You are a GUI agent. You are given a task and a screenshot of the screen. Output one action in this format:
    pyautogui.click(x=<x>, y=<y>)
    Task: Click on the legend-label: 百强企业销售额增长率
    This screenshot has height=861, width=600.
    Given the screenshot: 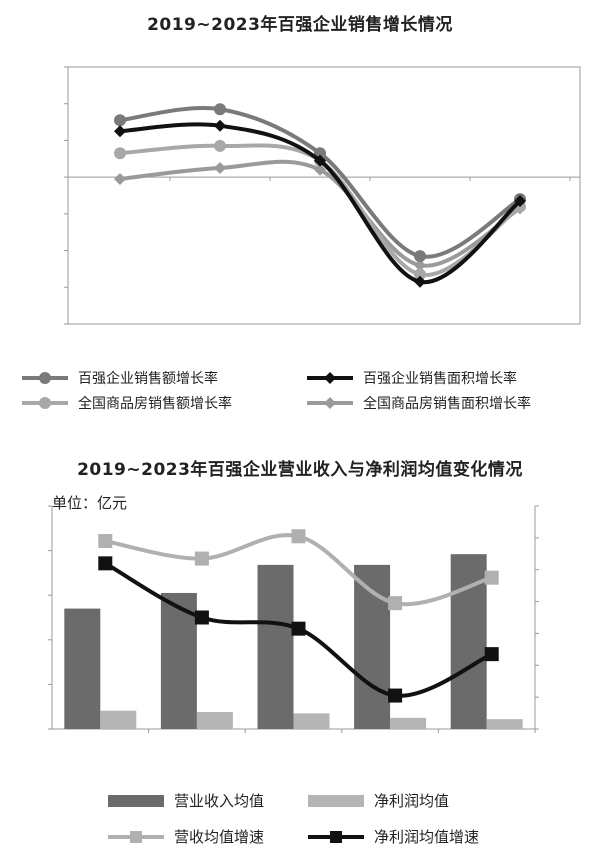 What is the action you would take?
    pyautogui.click(x=148, y=379)
    